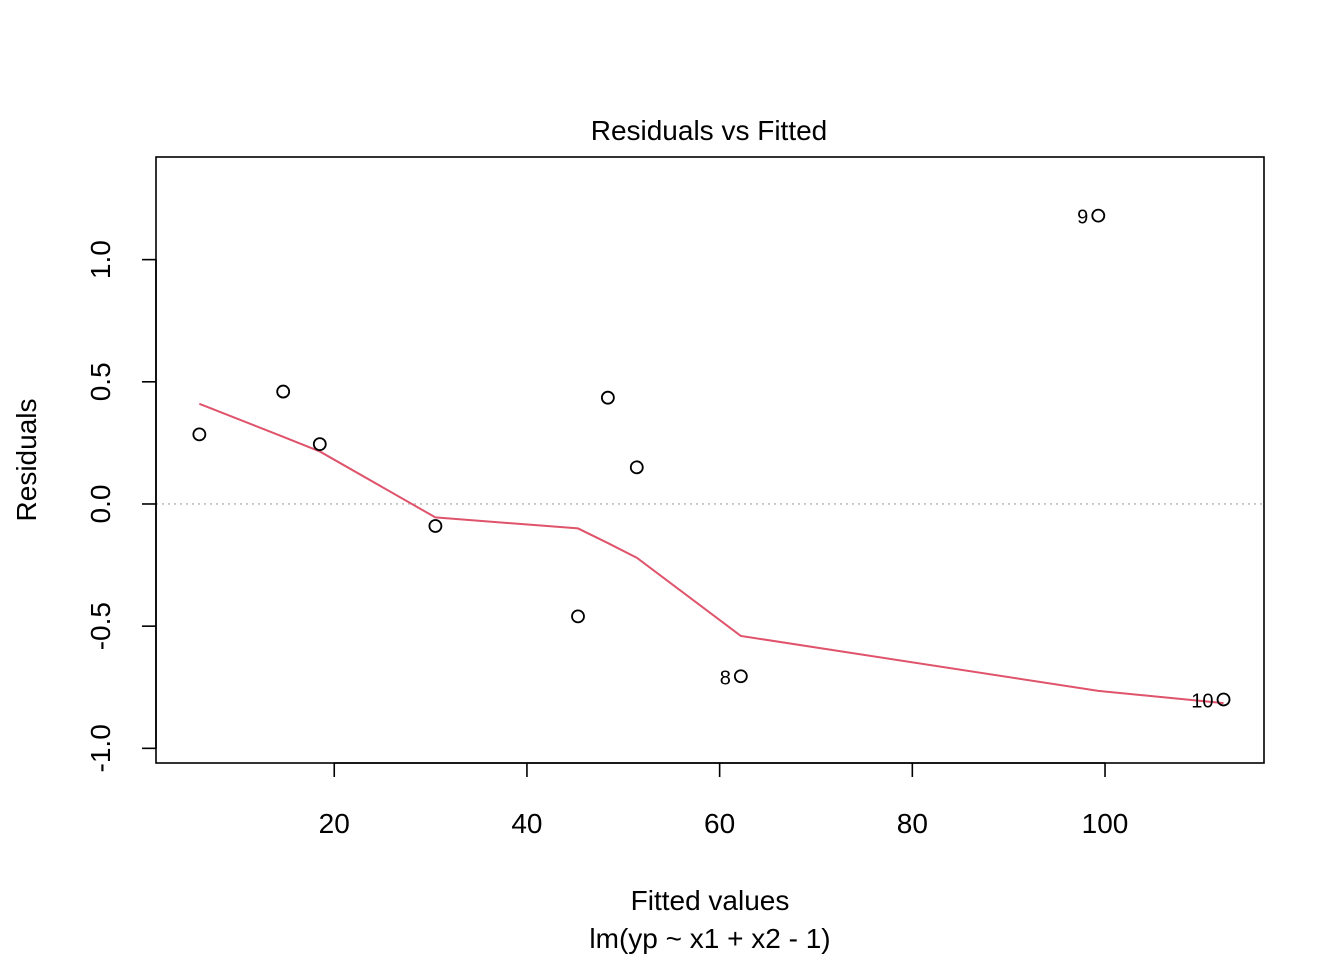  What do you see at coordinates (1082, 218) in the screenshot?
I see `point-label: 9` at bounding box center [1082, 218].